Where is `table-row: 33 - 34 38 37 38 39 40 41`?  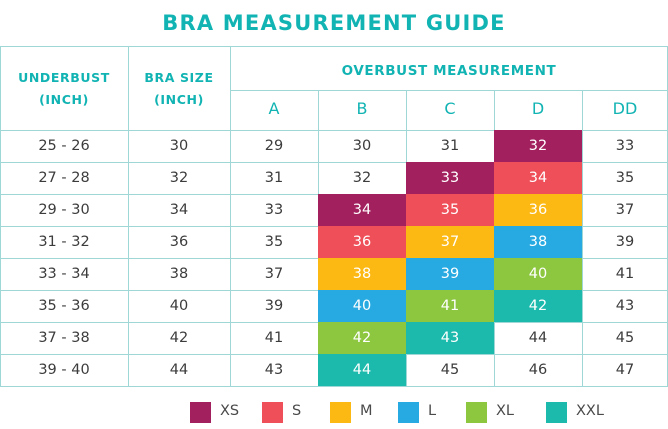 table-row: 33 - 34 38 37 38 39 40 41 is located at coordinates (334, 274).